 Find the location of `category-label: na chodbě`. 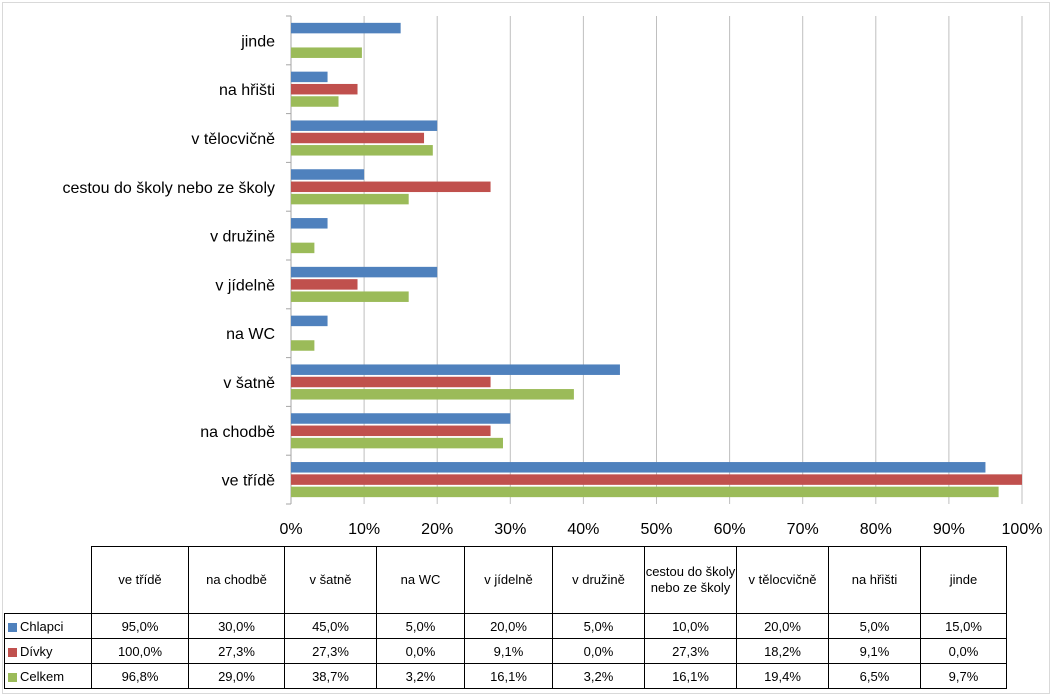

category-label: na chodbě is located at coordinates (237, 432).